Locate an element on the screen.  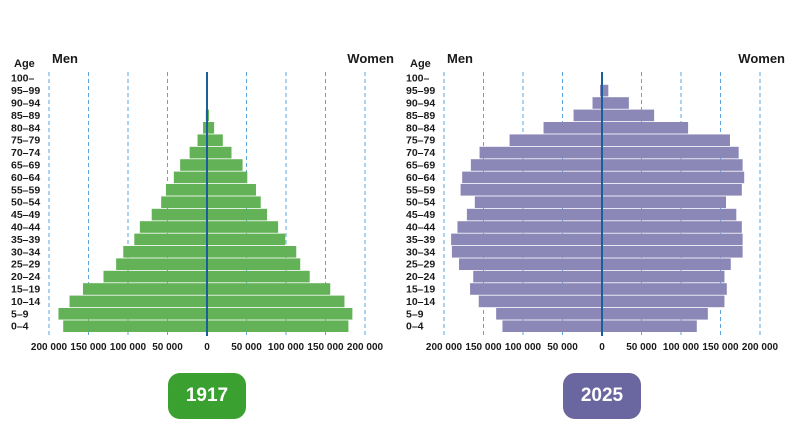
age-group-label: 10–14 is located at coordinates (420, 302).